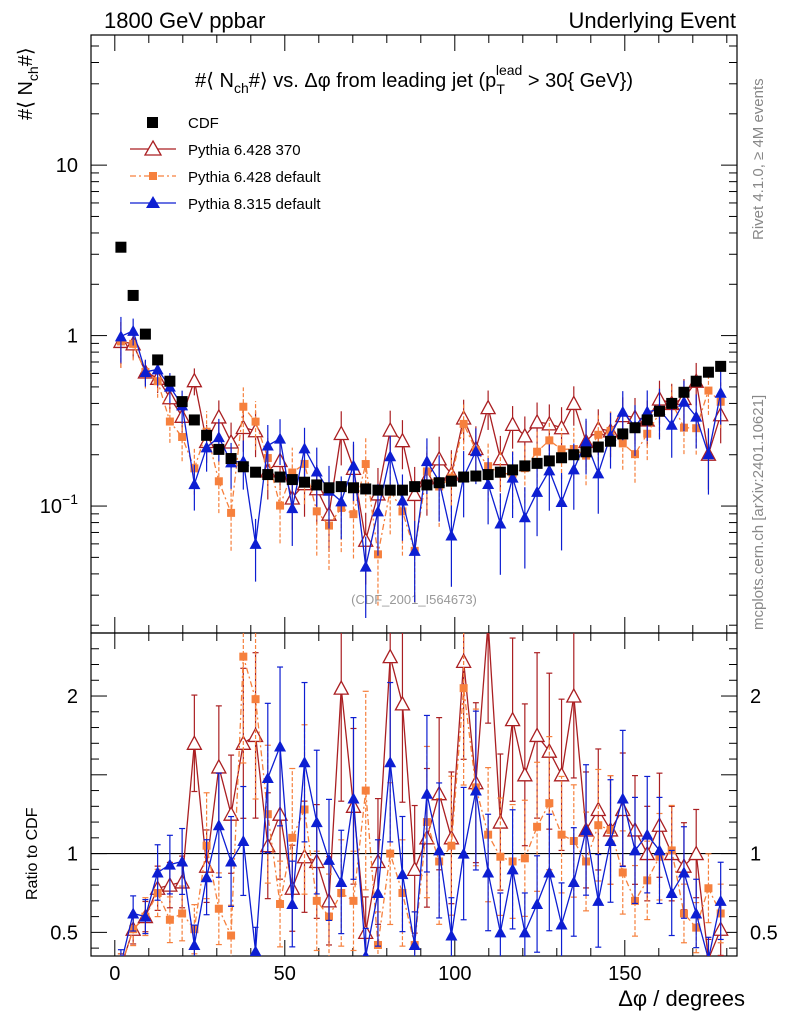 The height and width of the screenshot is (1024, 786). What do you see at coordinates (241, 88) in the screenshot?
I see `title-sub-ch: ch` at bounding box center [241, 88].